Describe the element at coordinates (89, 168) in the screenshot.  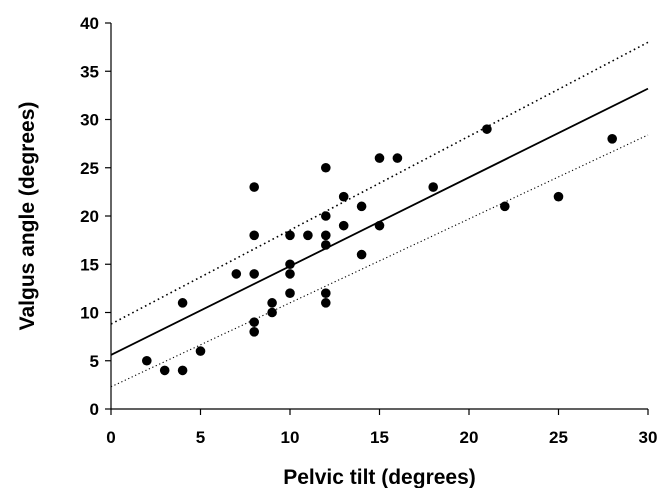
I see `y-tick-label: 25` at that location.